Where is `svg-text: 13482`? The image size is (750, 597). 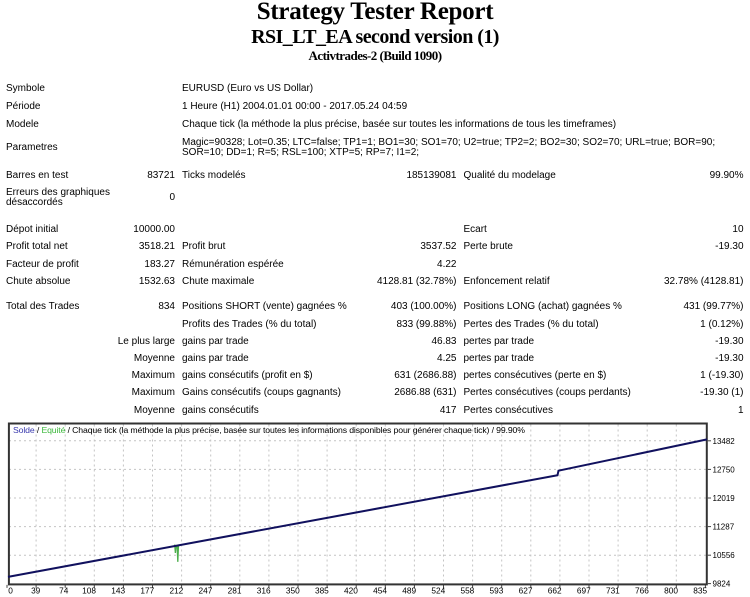 svg-text: 13482 is located at coordinates (724, 441).